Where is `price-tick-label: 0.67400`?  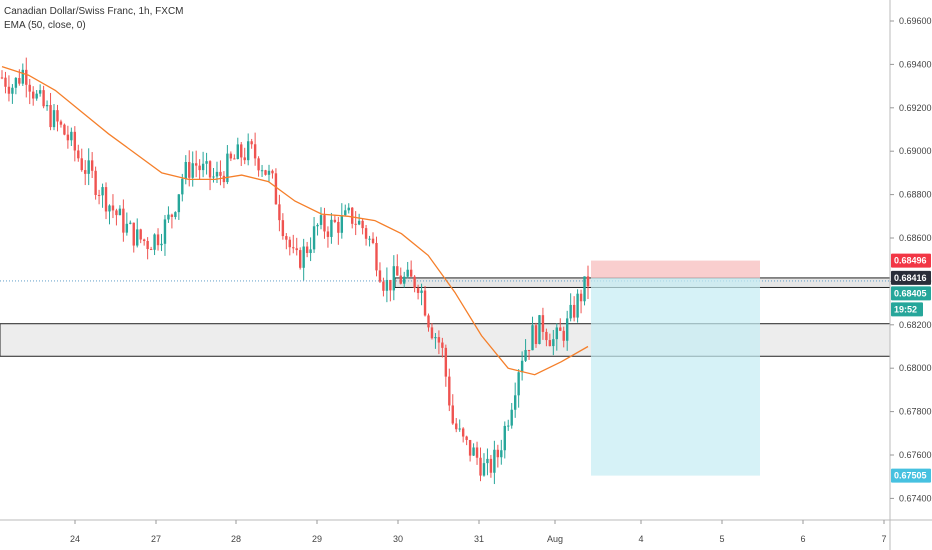 price-tick-label: 0.67400 is located at coordinates (915, 498).